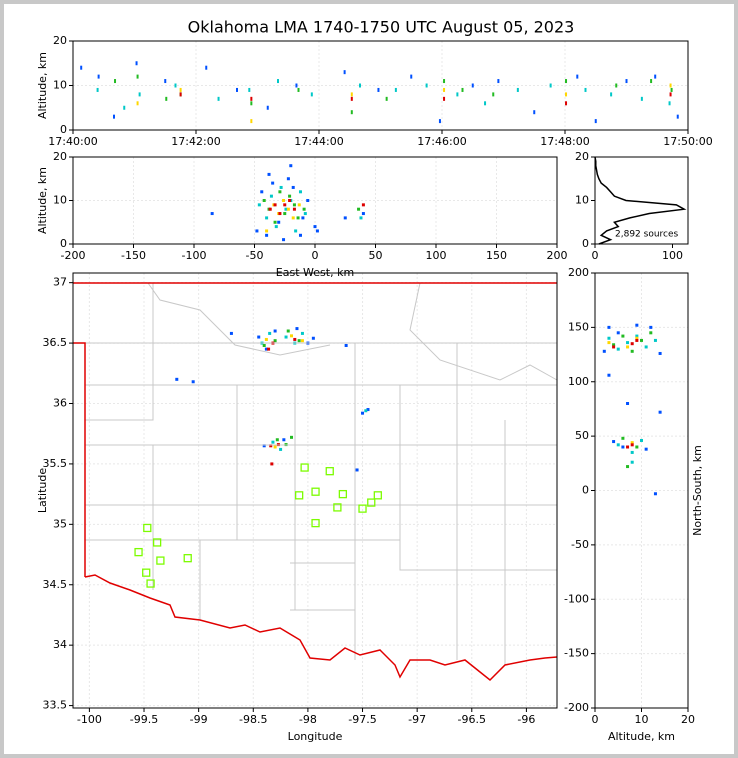 This screenshot has width=738, height=758. I want to click on county-line, so click(119, 352).